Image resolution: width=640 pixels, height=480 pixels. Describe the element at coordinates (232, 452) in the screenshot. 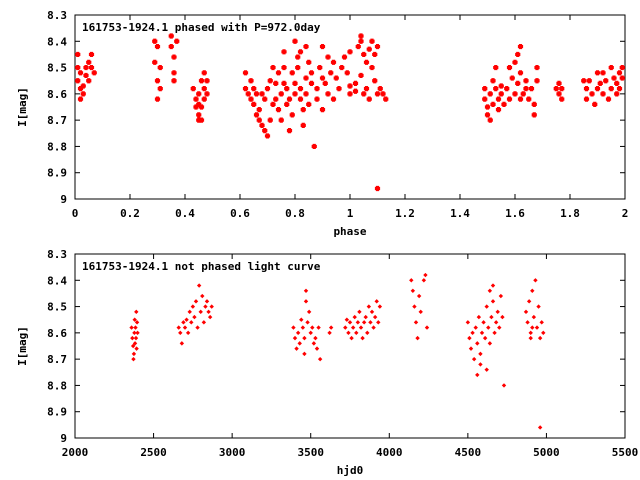

I see `x-tick-label: 3000` at that location.